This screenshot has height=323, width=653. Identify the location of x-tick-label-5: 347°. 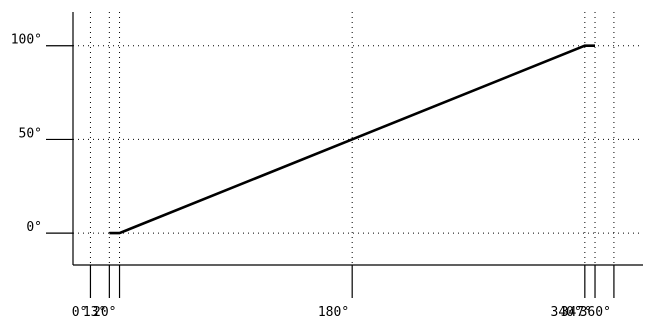
(576, 312).